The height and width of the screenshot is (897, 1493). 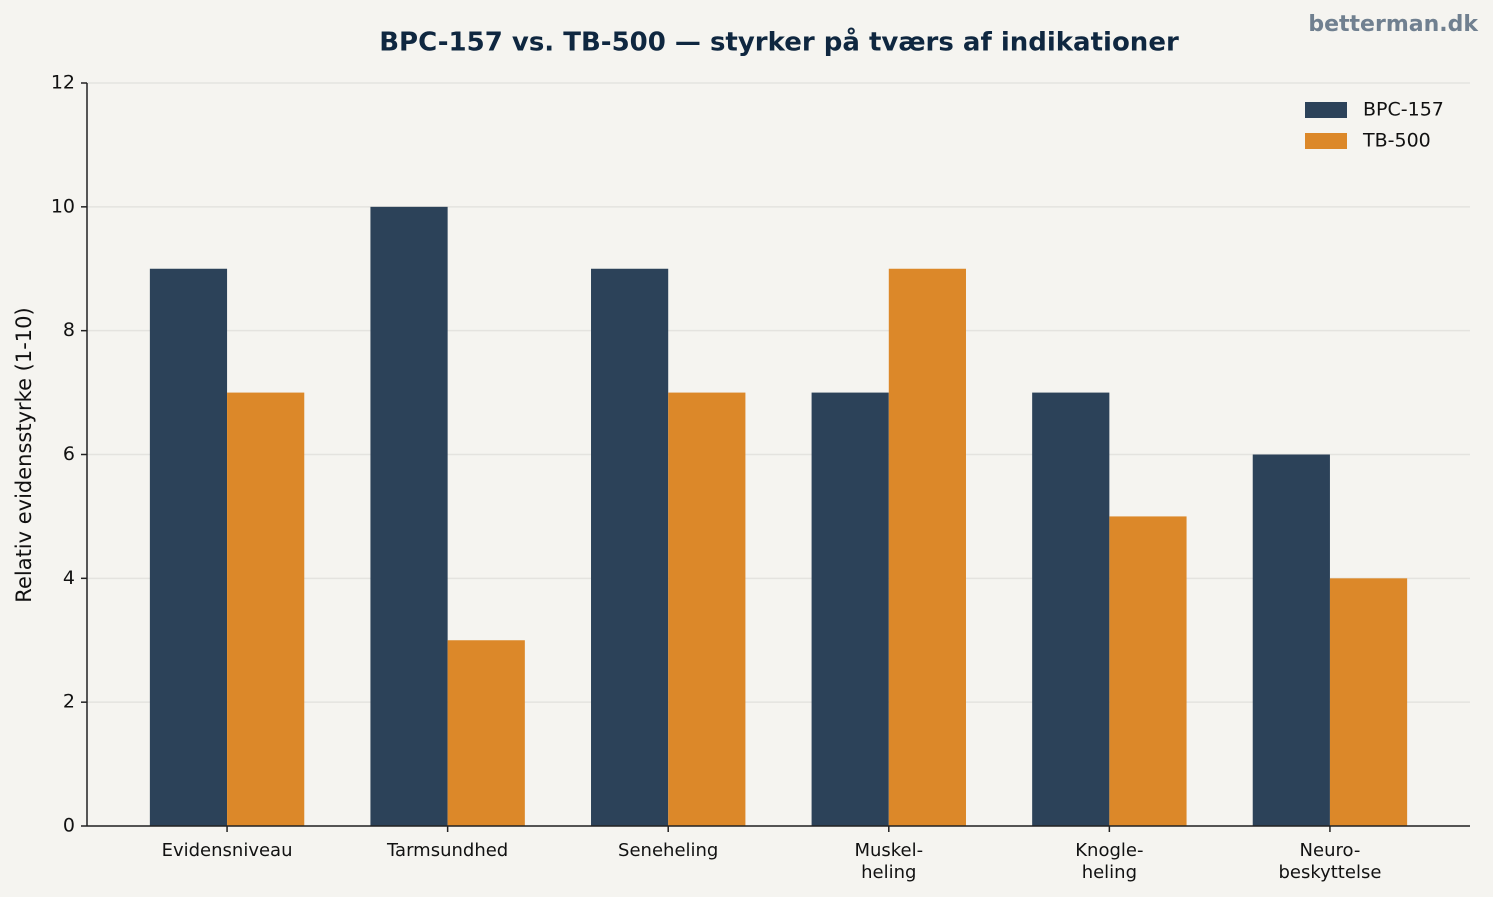 What do you see at coordinates (69, 330) in the screenshot?
I see `y-tick-label: 8` at bounding box center [69, 330].